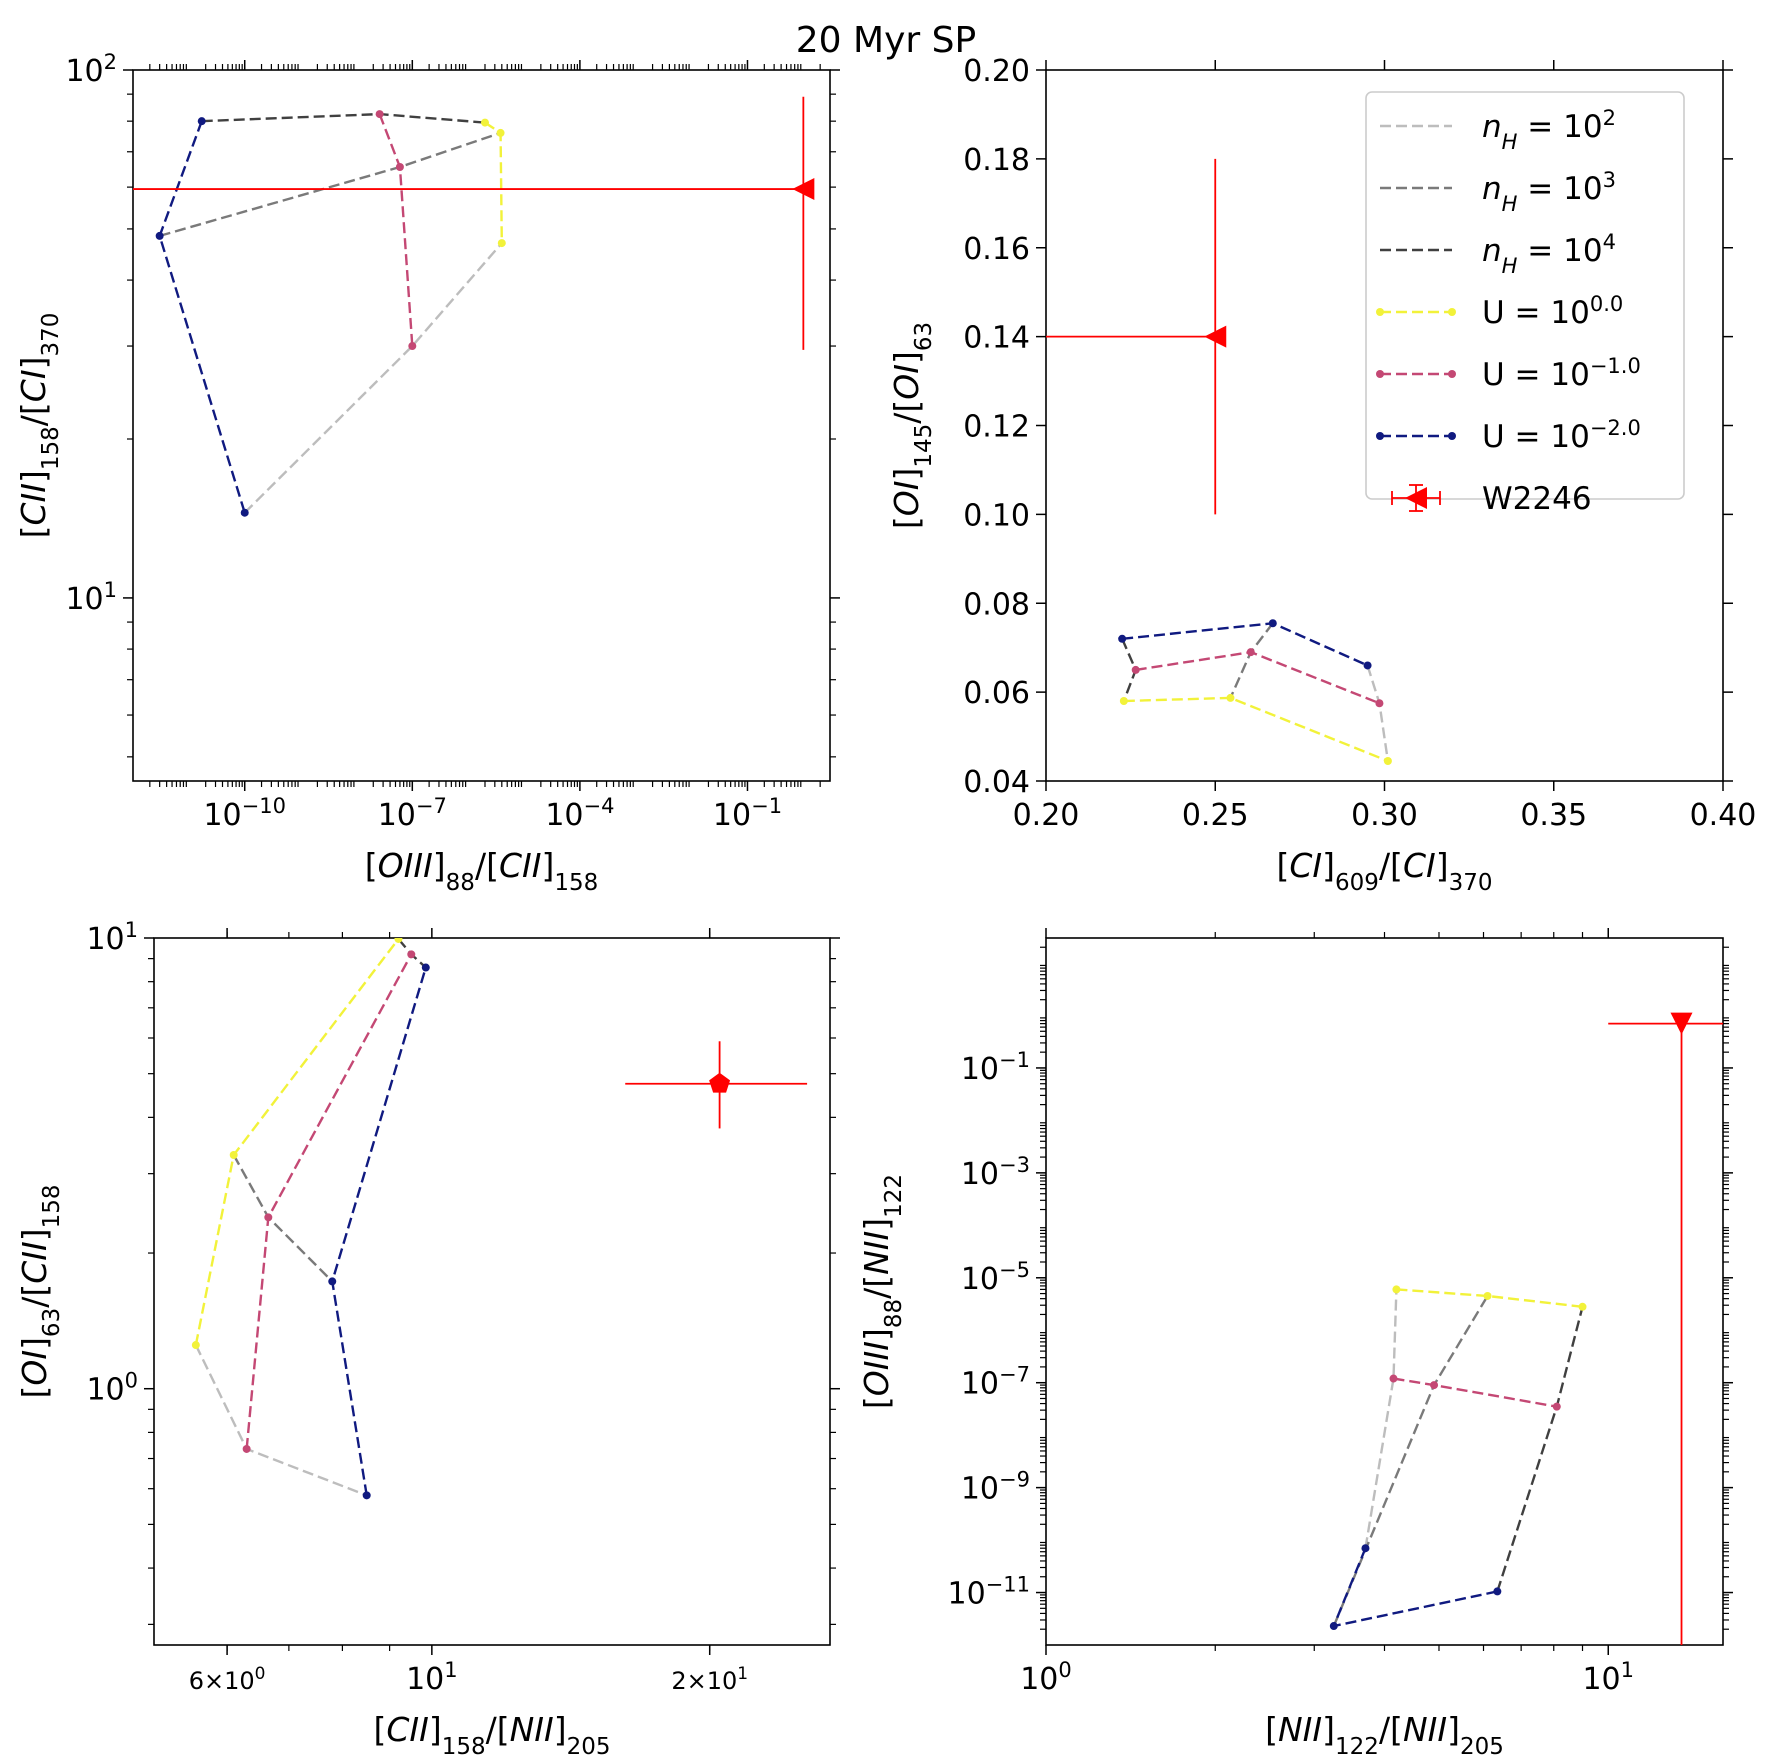 The width and height of the screenshot is (1773, 1764). I want to click on legend-label-Um1: U = 10−1.0, so click(1561, 373).